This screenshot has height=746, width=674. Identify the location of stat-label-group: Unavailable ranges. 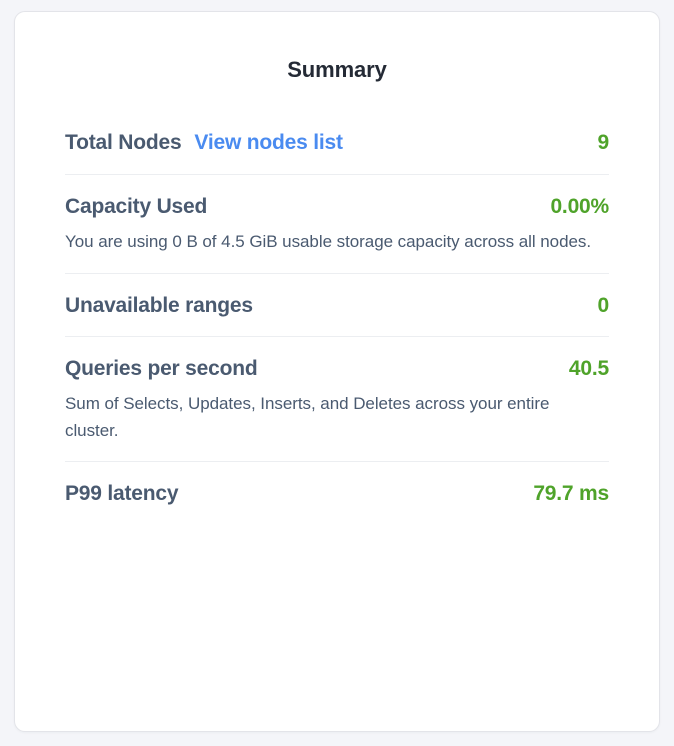
(159, 306).